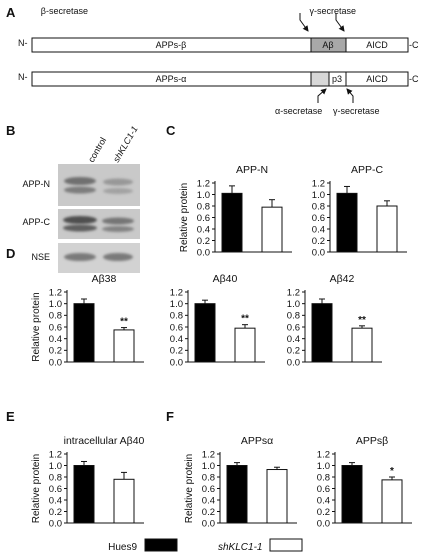  I want to click on legend-label-hues9: Hues9, so click(122, 547).